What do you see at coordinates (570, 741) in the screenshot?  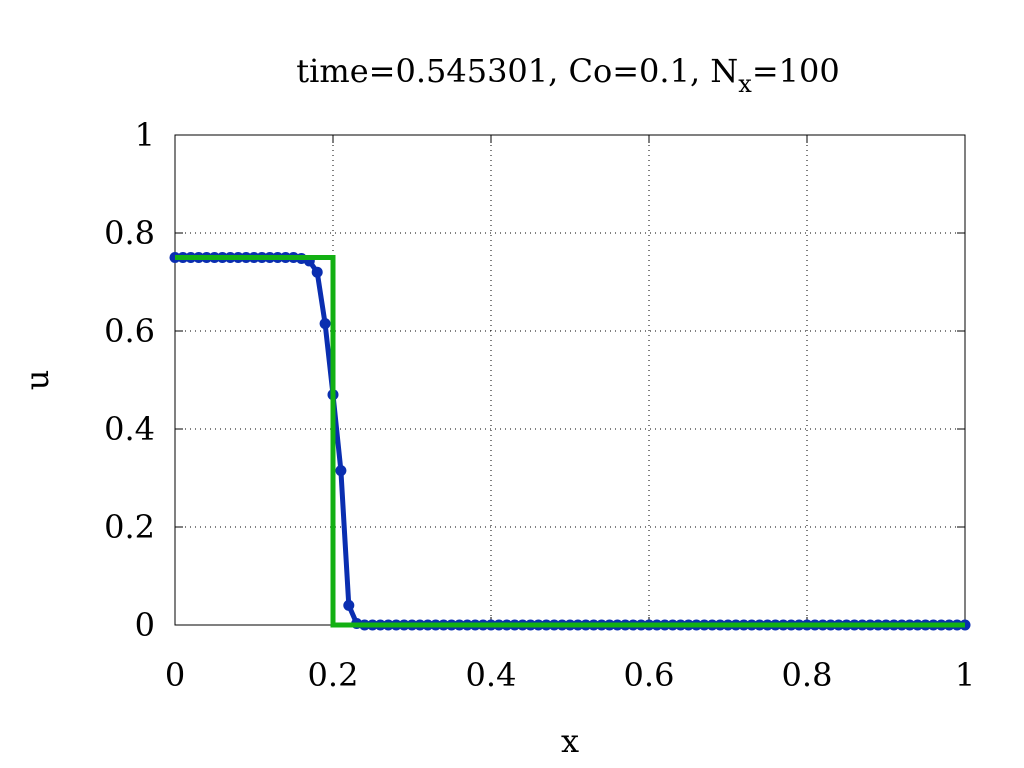 I see `x-axis-label: x` at bounding box center [570, 741].